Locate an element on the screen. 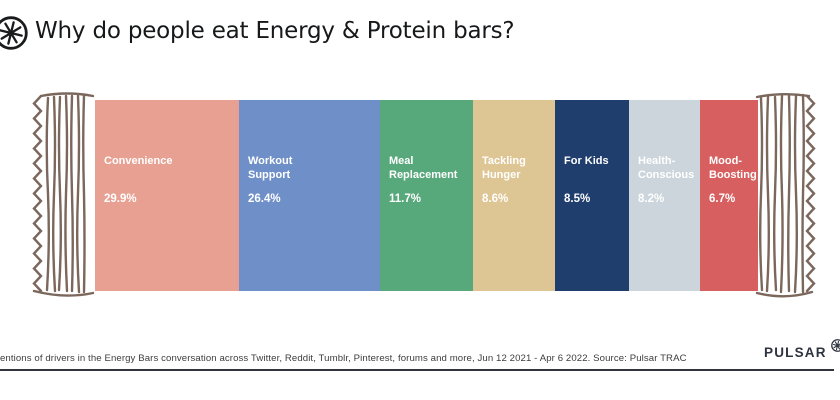  segment-value: 29.9% is located at coordinates (120, 199).